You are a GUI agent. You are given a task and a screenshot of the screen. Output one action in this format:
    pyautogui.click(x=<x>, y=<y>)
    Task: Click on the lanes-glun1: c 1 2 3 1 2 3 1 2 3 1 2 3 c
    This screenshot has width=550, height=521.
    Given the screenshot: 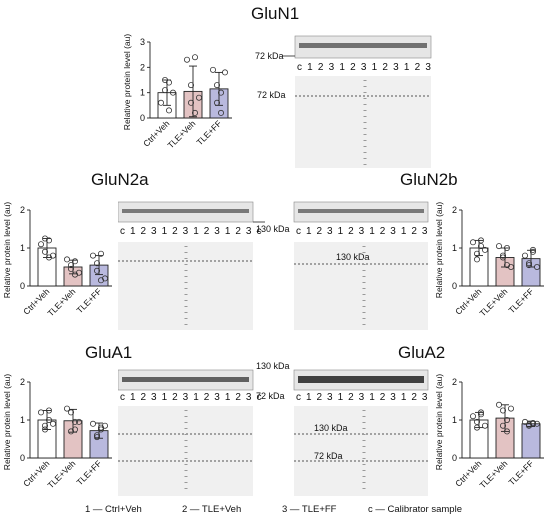 What is the action you would take?
    pyautogui.click(x=365, y=67)
    